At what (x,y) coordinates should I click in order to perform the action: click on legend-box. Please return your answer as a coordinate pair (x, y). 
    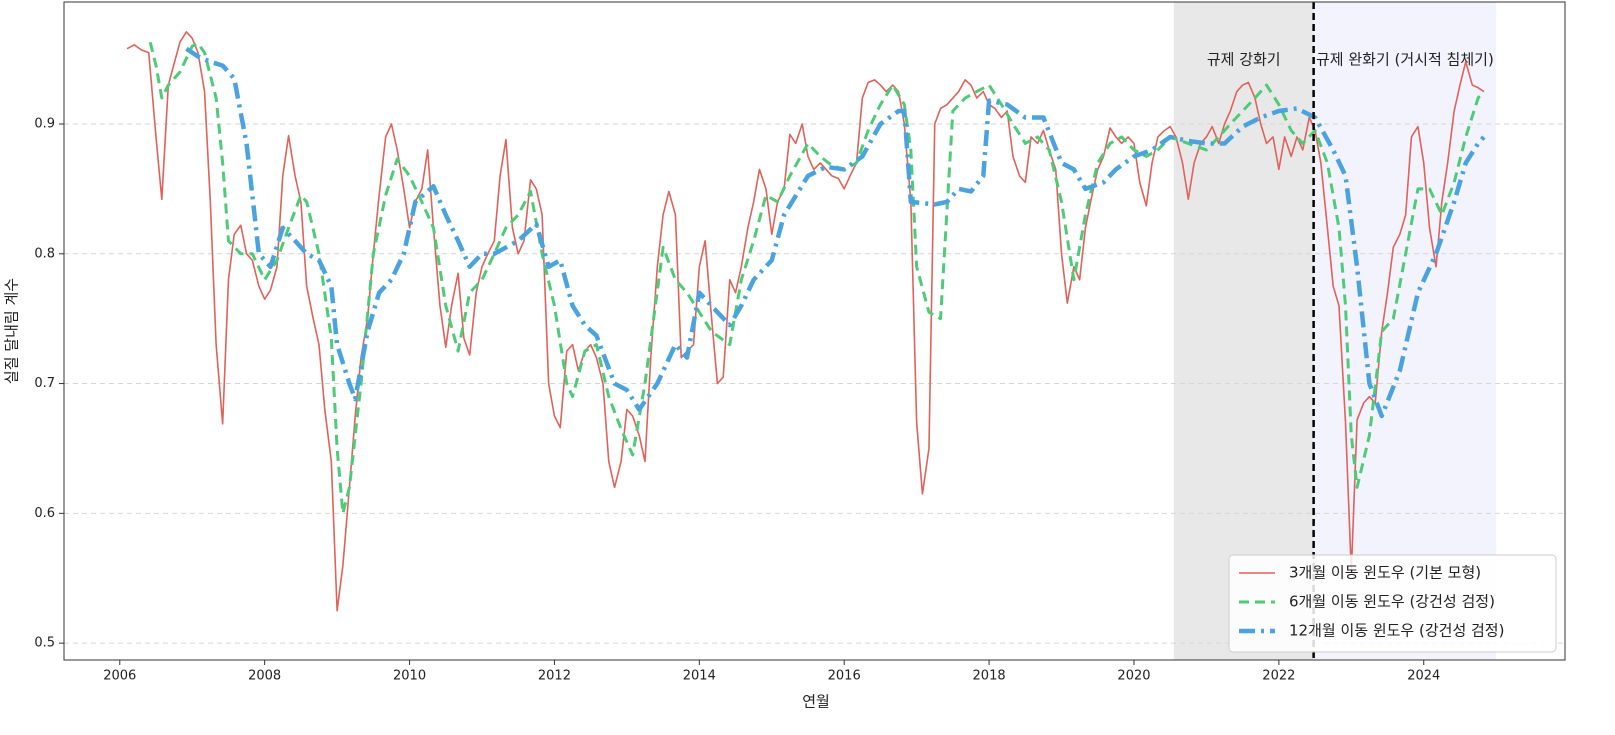
    Looking at the image, I should click on (1392, 603).